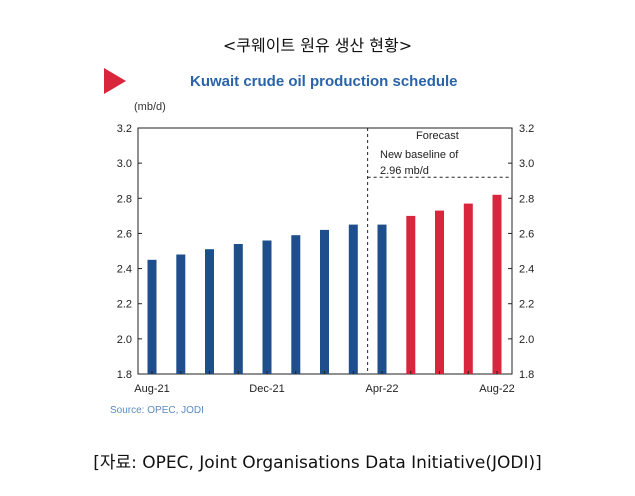 The width and height of the screenshot is (635, 496). I want to click on right-axis: 1.8 2.0 2.2 2.4 2.6 2.8 3.0 3.2, so click(521, 252).